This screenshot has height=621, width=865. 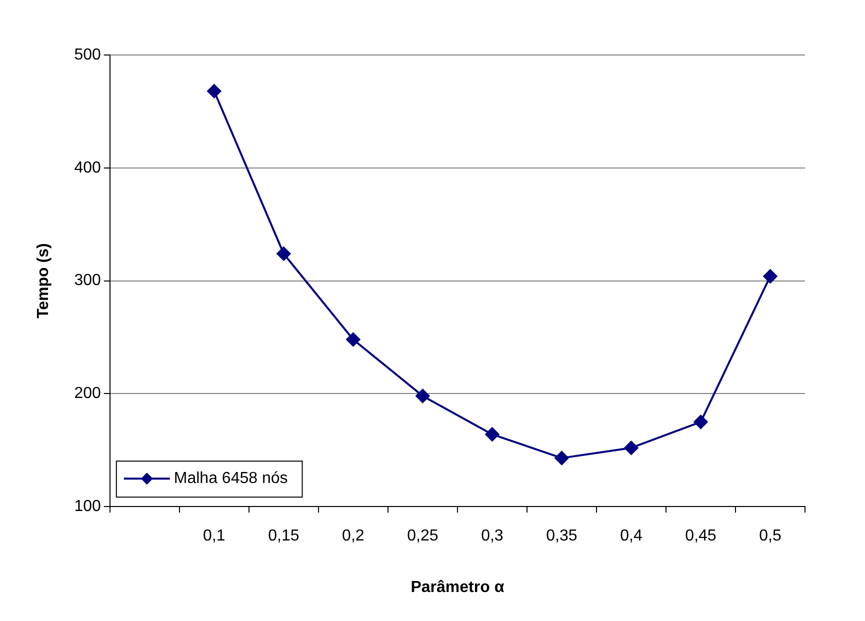 I want to click on x-tick-label: 0,1, so click(x=214, y=536).